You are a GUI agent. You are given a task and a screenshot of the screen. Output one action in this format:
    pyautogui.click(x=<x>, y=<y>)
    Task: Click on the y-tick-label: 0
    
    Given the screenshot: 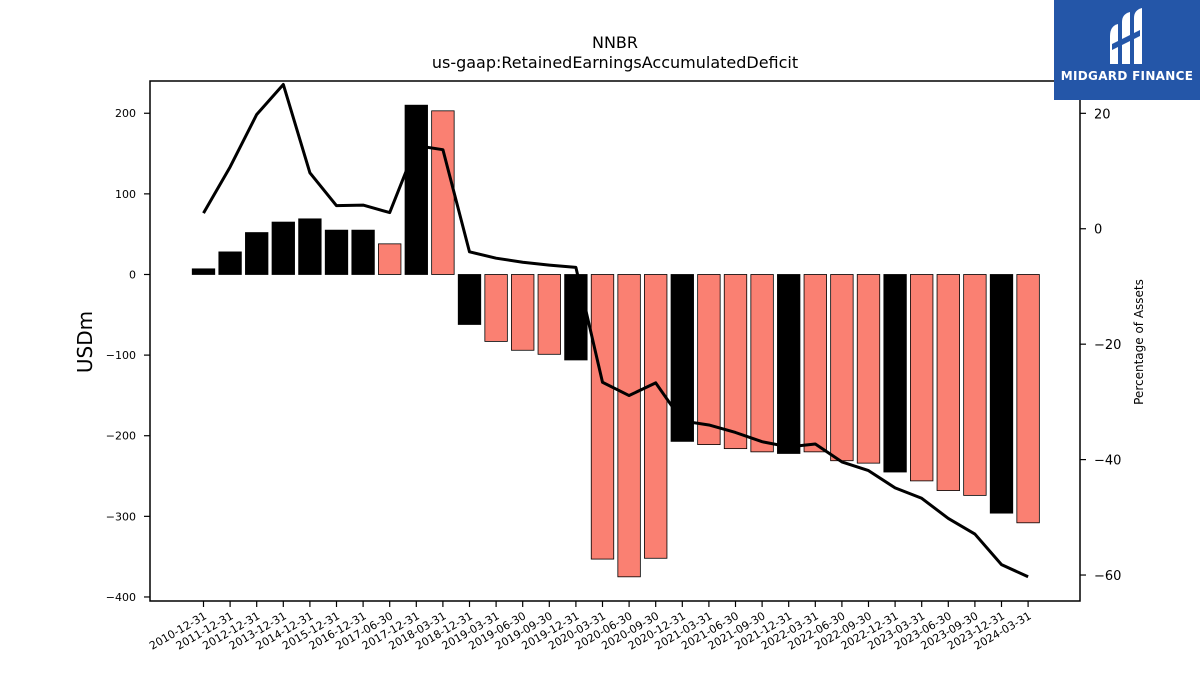 What is the action you would take?
    pyautogui.click(x=132, y=274)
    